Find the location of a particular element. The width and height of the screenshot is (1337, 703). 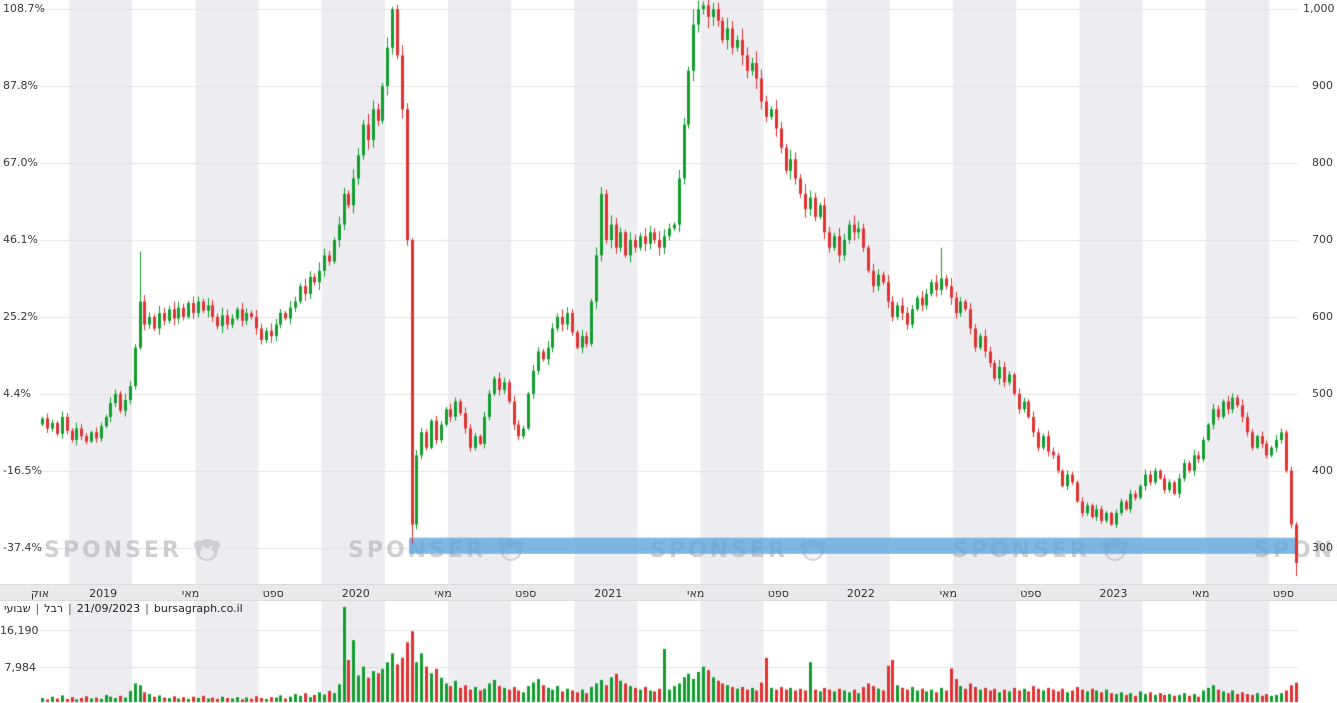

status-symbol: רבל is located at coordinates (54, 608).